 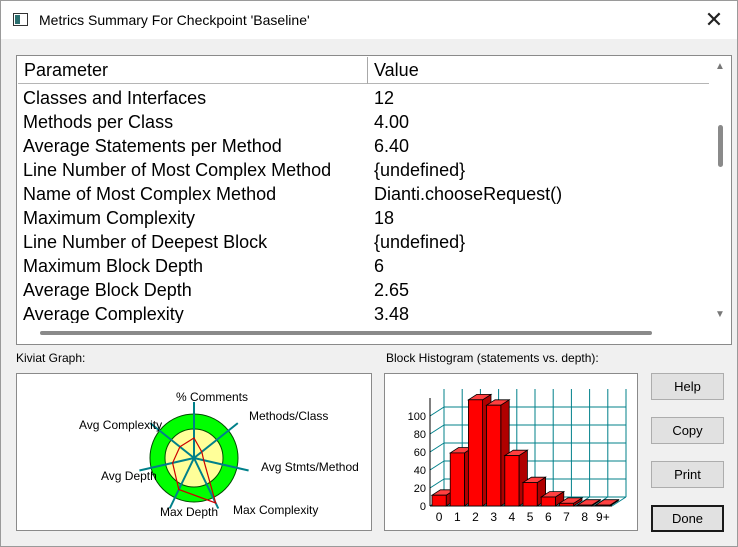 What do you see at coordinates (392, 314) in the screenshot?
I see `value-cell: 3.48` at bounding box center [392, 314].